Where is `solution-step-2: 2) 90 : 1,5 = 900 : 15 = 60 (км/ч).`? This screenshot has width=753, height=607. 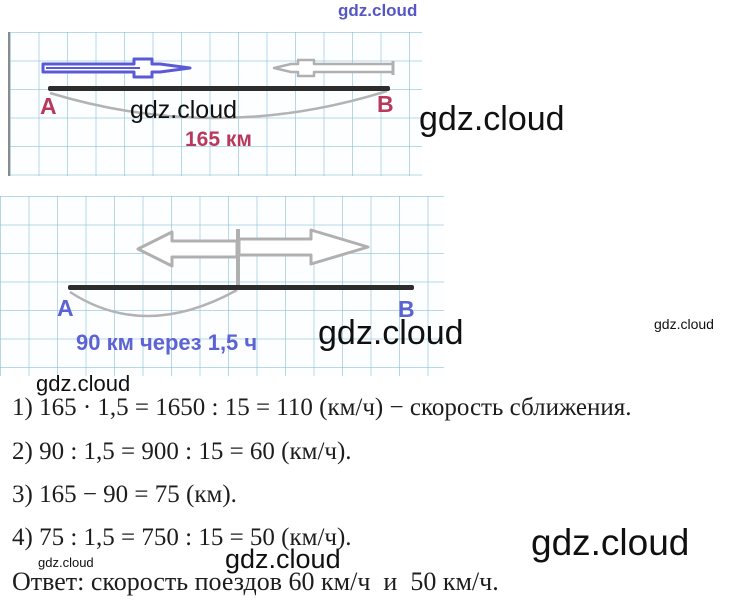
solution-step-2: 2) 90 : 1,5 = 900 : 15 = 60 (км/ч). is located at coordinates (182, 451).